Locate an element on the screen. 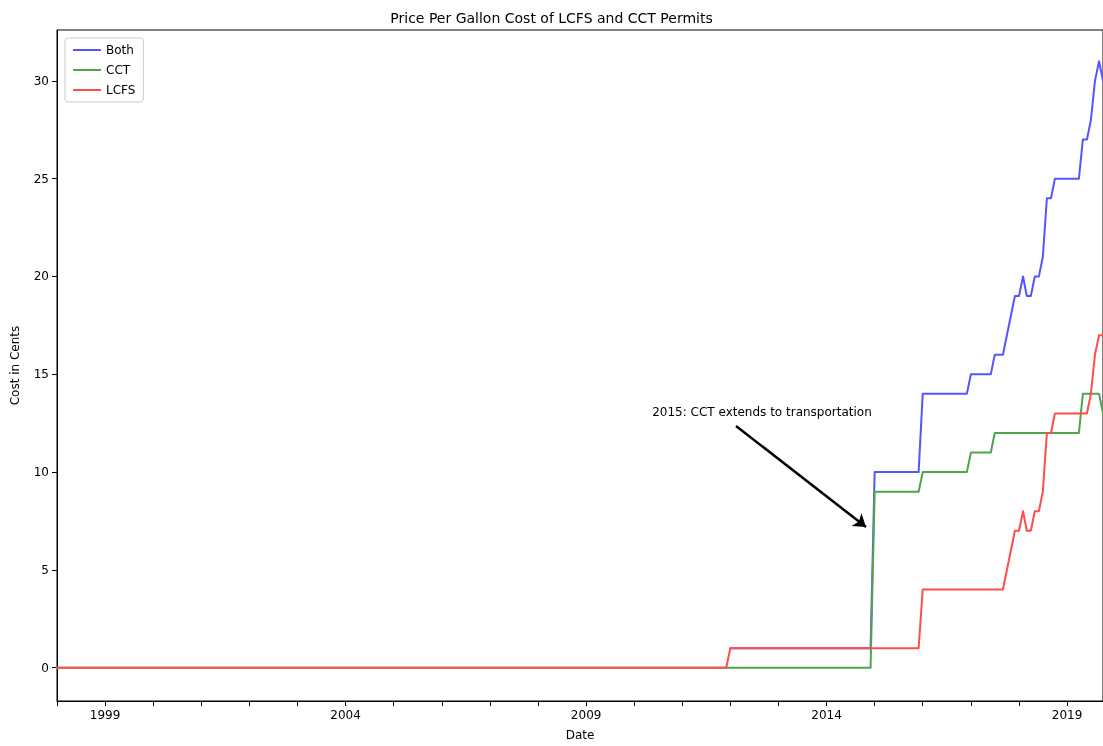  y-axis-title: Cost in Cents is located at coordinates (15, 365).